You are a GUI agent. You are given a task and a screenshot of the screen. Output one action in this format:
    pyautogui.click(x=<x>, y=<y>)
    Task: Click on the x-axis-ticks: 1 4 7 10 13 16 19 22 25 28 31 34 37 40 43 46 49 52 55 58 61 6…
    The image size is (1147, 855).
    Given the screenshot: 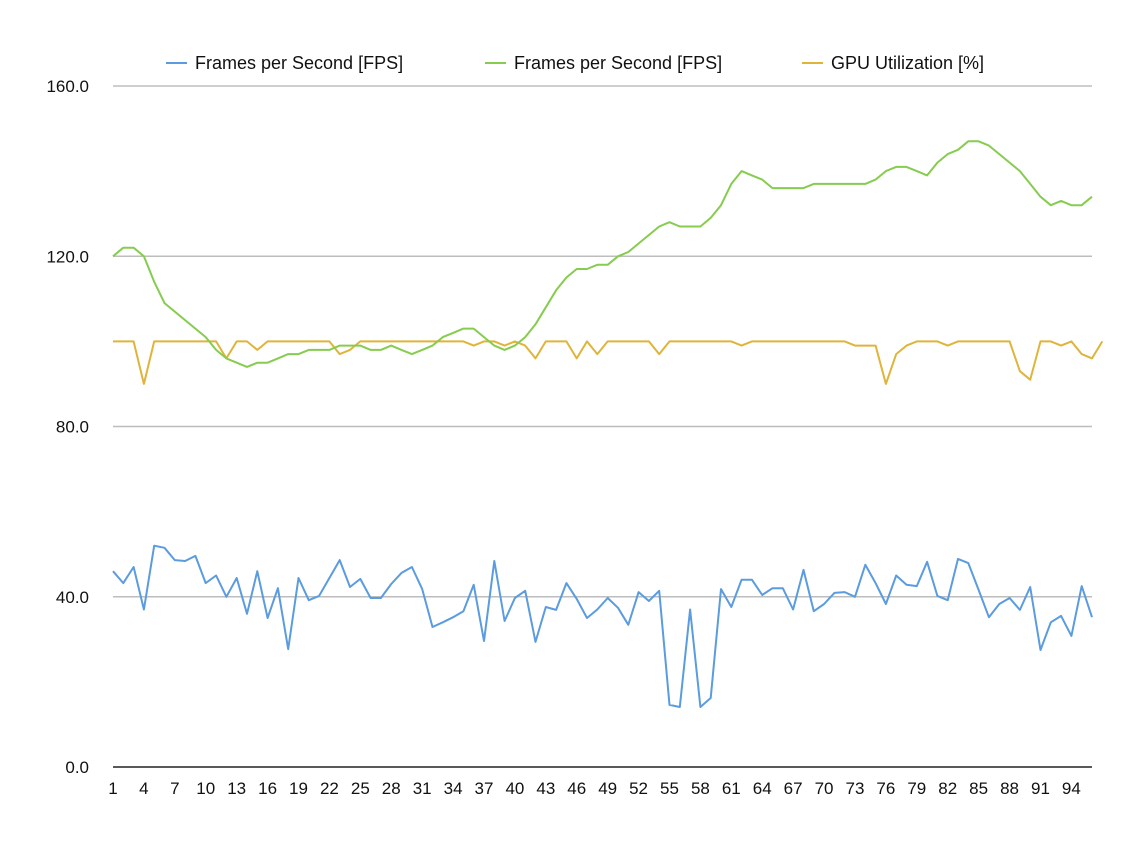 What is the action you would take?
    pyautogui.click(x=594, y=788)
    